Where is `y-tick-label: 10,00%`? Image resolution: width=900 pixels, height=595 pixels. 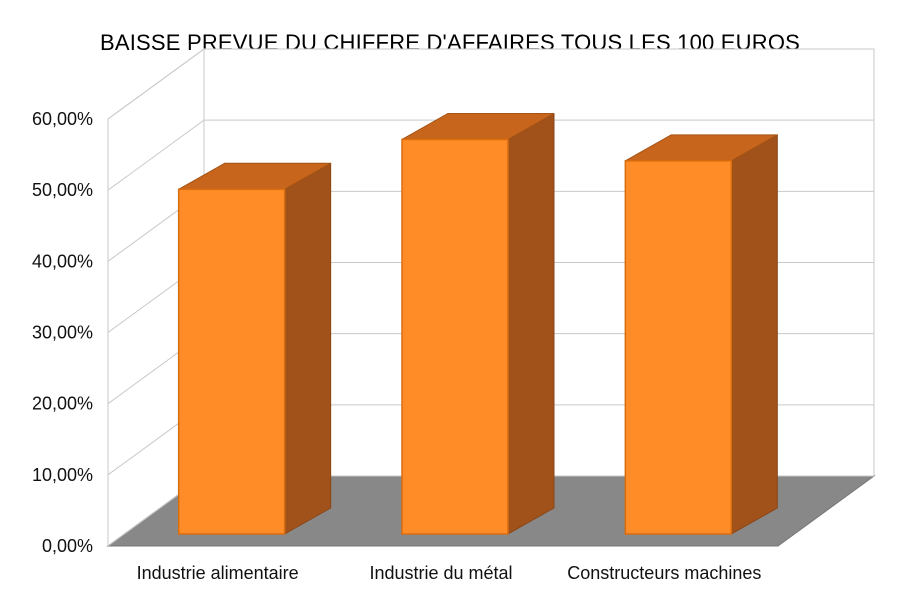 y-tick-label: 10,00% is located at coordinates (62, 475).